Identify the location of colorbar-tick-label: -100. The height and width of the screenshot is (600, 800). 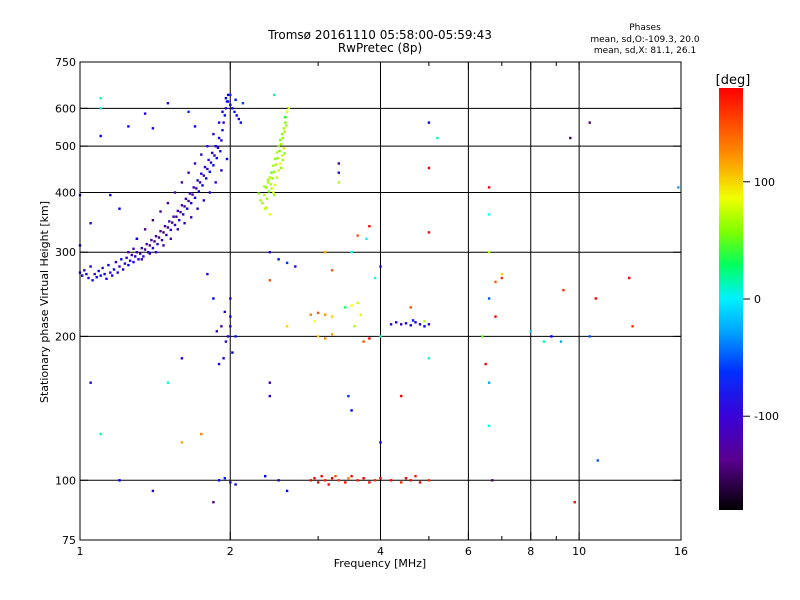
(766, 416).